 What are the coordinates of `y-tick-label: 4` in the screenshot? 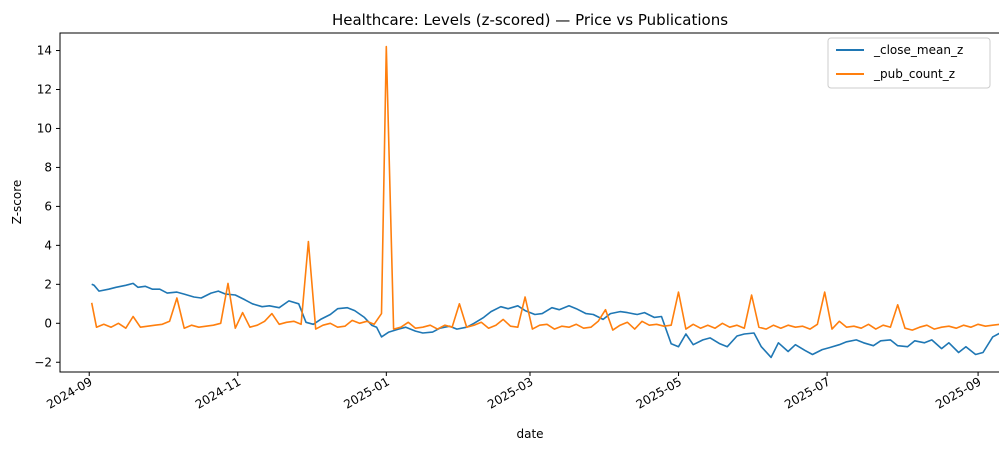 It's located at (48, 245).